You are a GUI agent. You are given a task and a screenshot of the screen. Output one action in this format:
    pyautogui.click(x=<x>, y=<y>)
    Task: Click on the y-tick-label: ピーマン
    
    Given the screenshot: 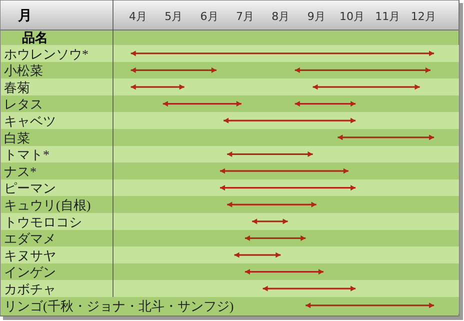 What is the action you would take?
    pyautogui.click(x=30, y=188)
    